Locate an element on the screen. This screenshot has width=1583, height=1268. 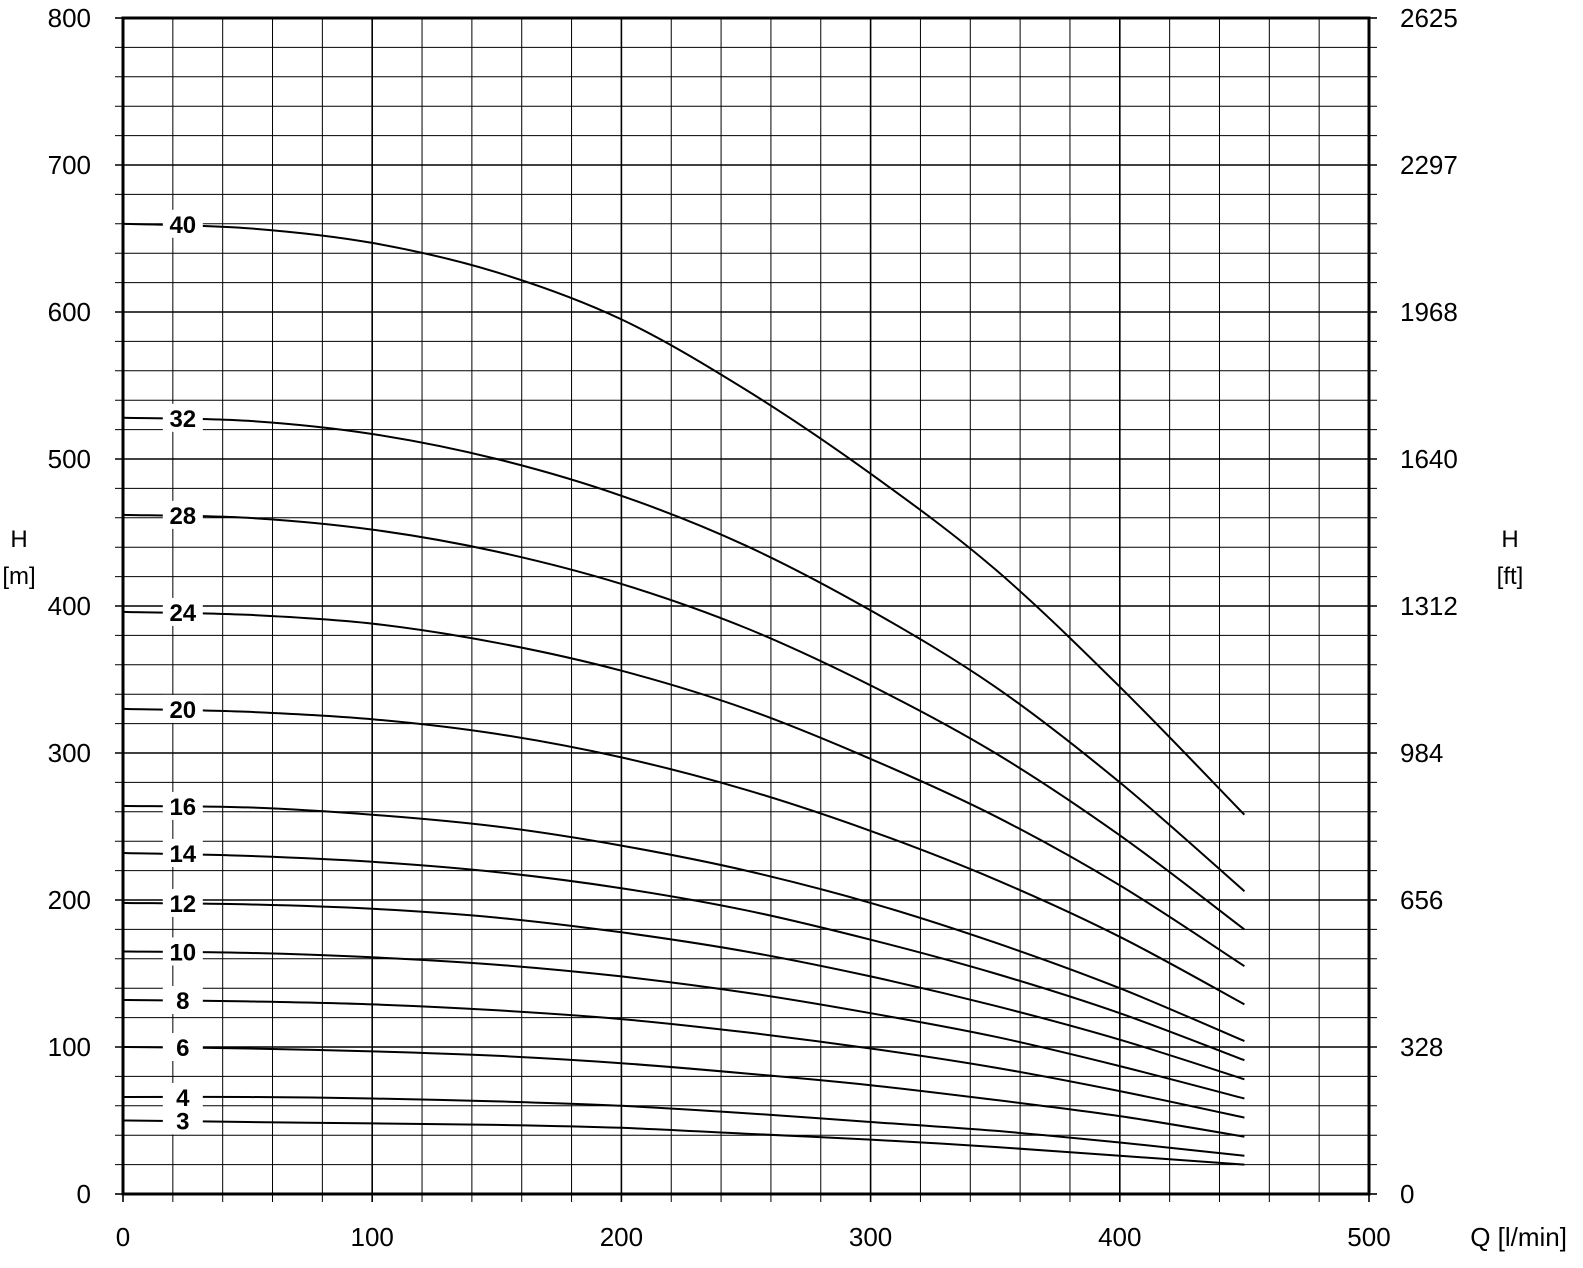
y-right-tick-label: 1640 is located at coordinates (1429, 459).